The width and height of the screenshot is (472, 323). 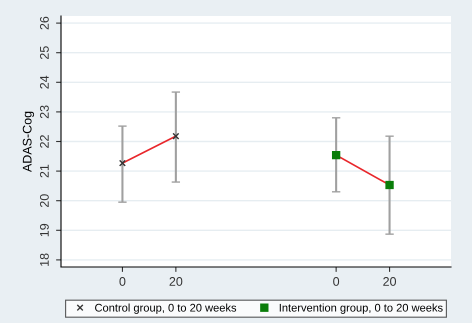 I want to click on y-axis-title: ADAS-Cog, so click(x=28, y=142).